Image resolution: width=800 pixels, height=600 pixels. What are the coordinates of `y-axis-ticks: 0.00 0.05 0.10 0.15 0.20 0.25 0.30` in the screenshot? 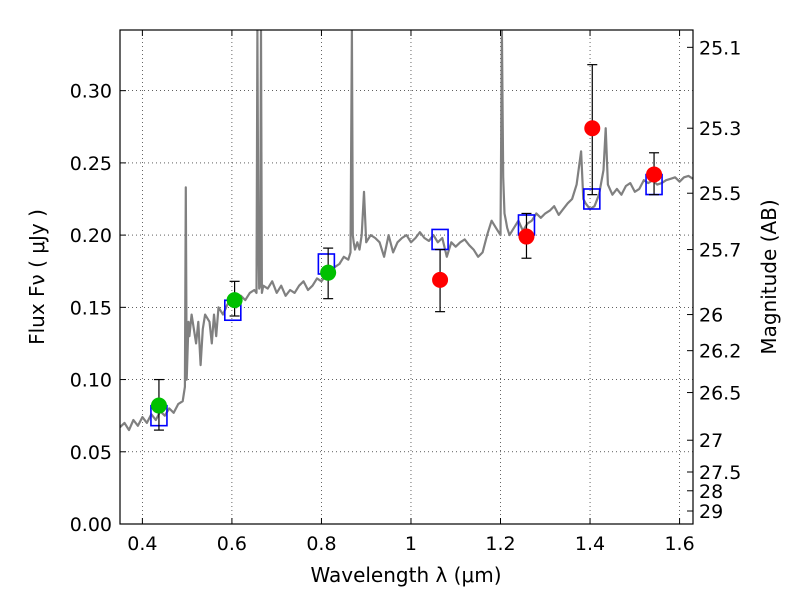 It's located at (98, 308).